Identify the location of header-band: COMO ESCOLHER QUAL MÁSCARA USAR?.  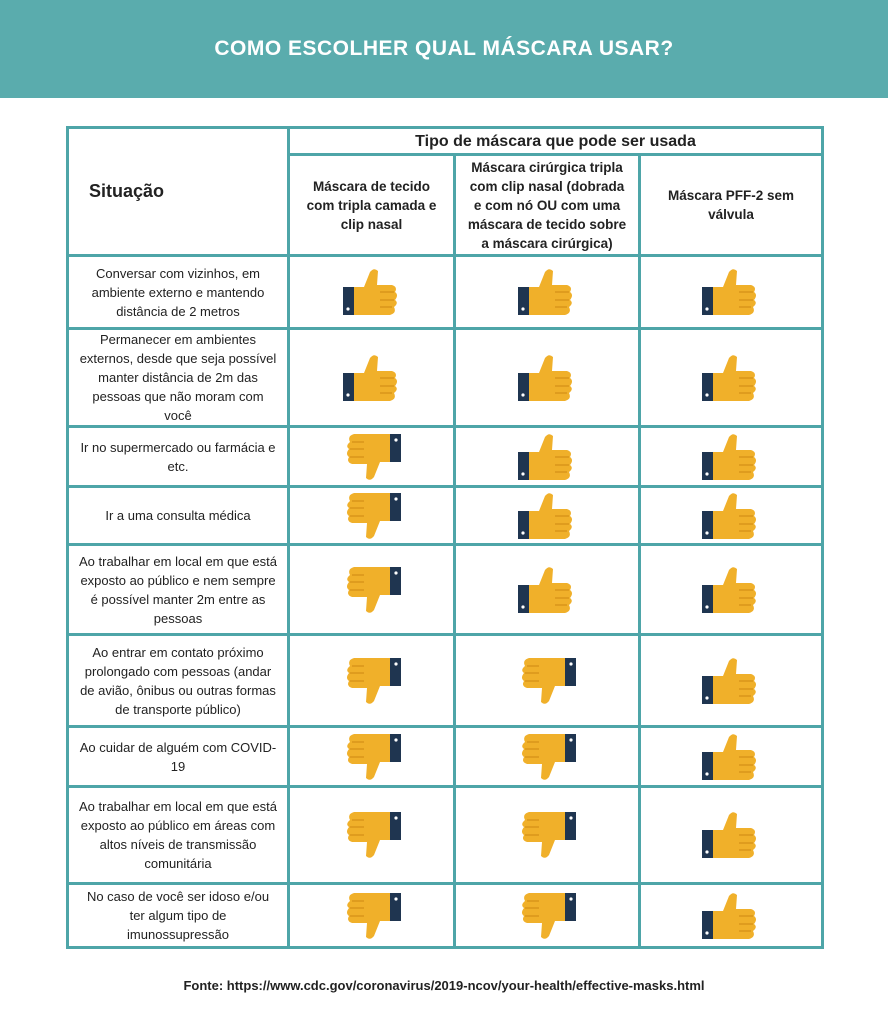
(444, 49).